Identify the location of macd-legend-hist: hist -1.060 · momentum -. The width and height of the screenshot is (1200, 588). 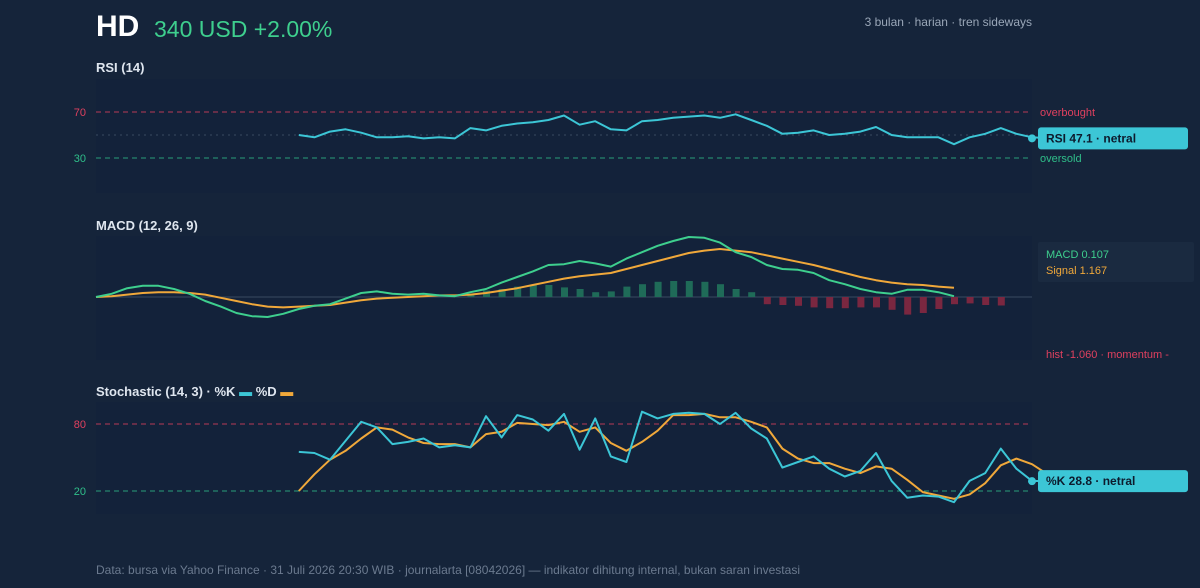
(1107, 355).